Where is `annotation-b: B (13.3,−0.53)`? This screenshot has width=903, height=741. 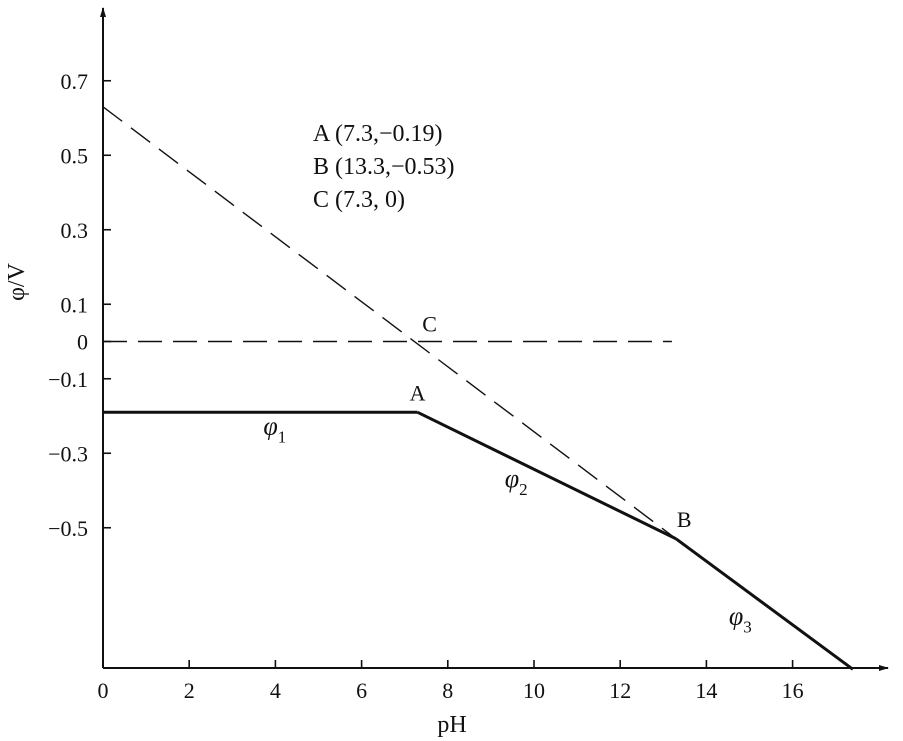 annotation-b: B (13.3,−0.53) is located at coordinates (384, 167).